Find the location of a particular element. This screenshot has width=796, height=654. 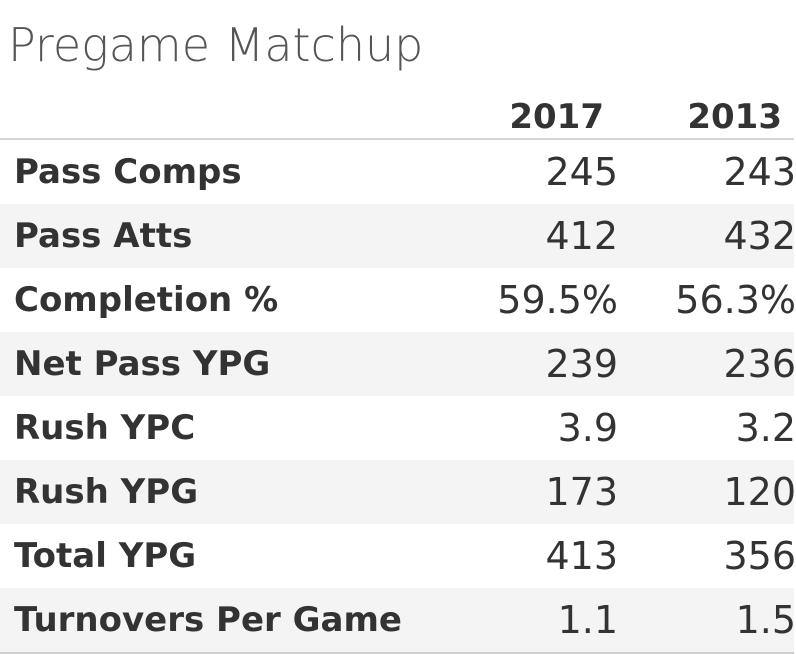

row-label: Completion % is located at coordinates (146, 300).